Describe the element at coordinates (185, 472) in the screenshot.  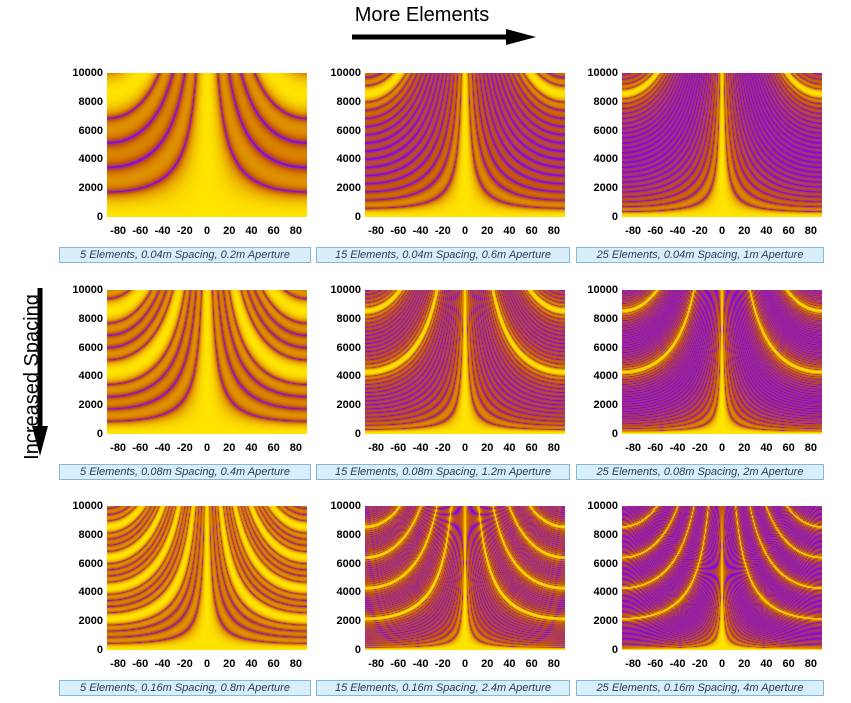
I see `panel-caption: 5 Elements, 0.08m Spacing, 0.4m Aperture` at that location.